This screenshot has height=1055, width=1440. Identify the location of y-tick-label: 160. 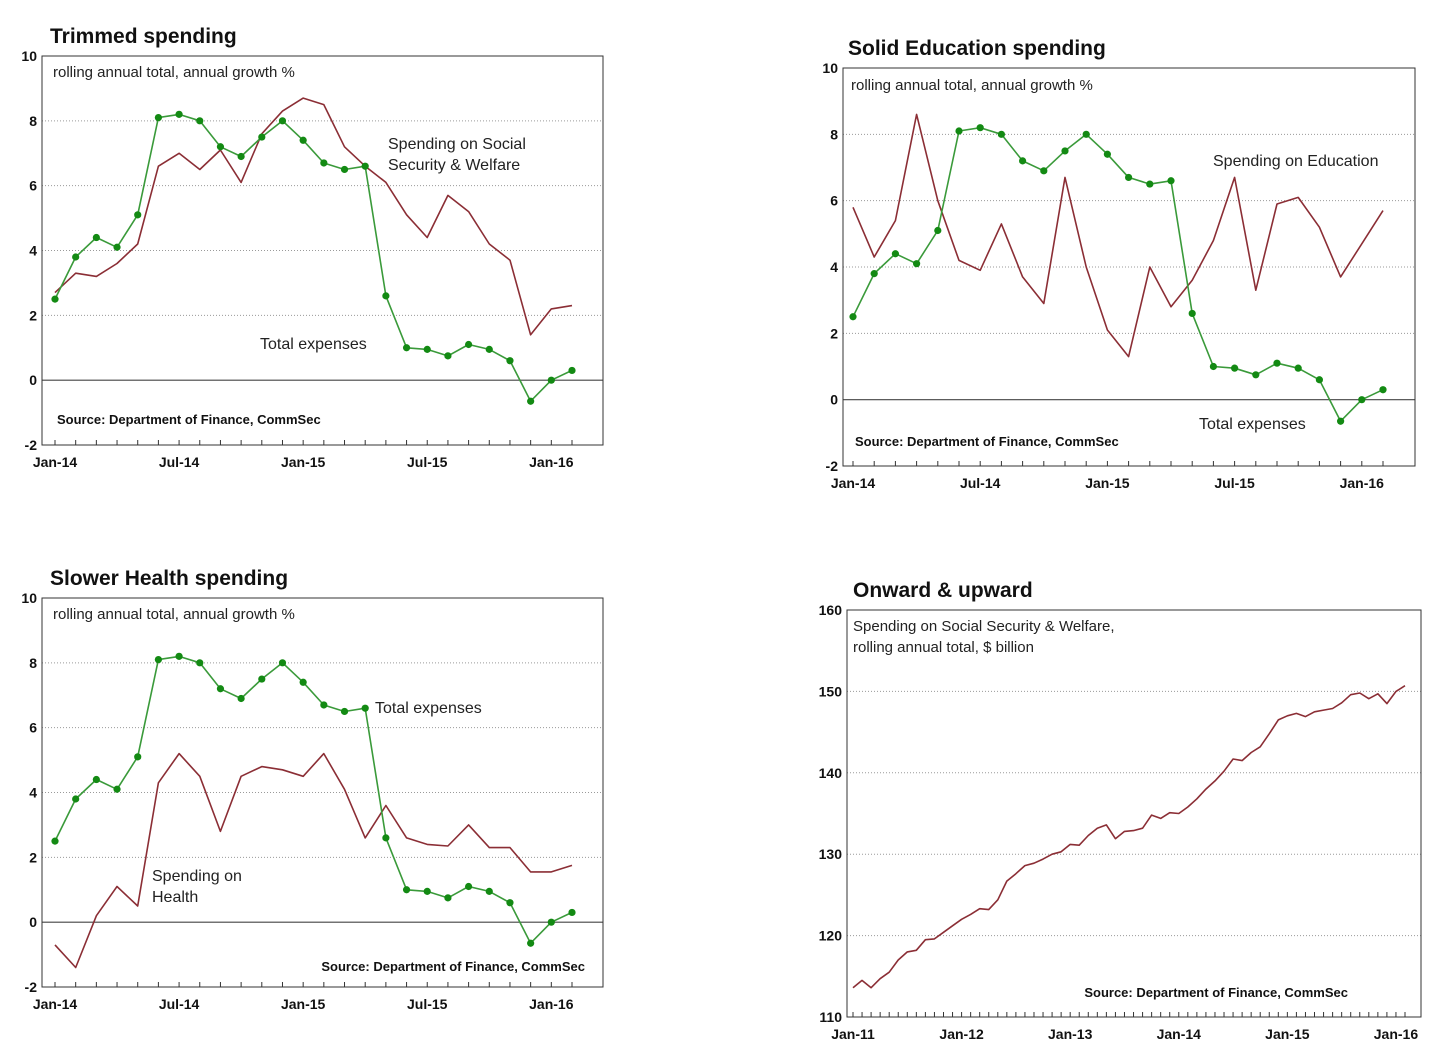
(831, 610).